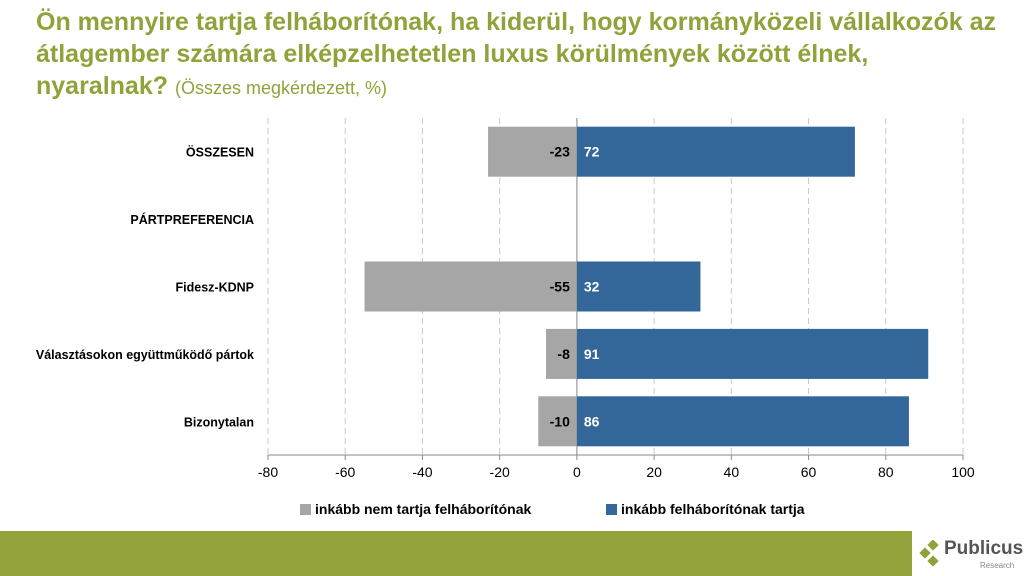 The height and width of the screenshot is (576, 1024). I want to click on x-tick-label: 0, so click(577, 472).